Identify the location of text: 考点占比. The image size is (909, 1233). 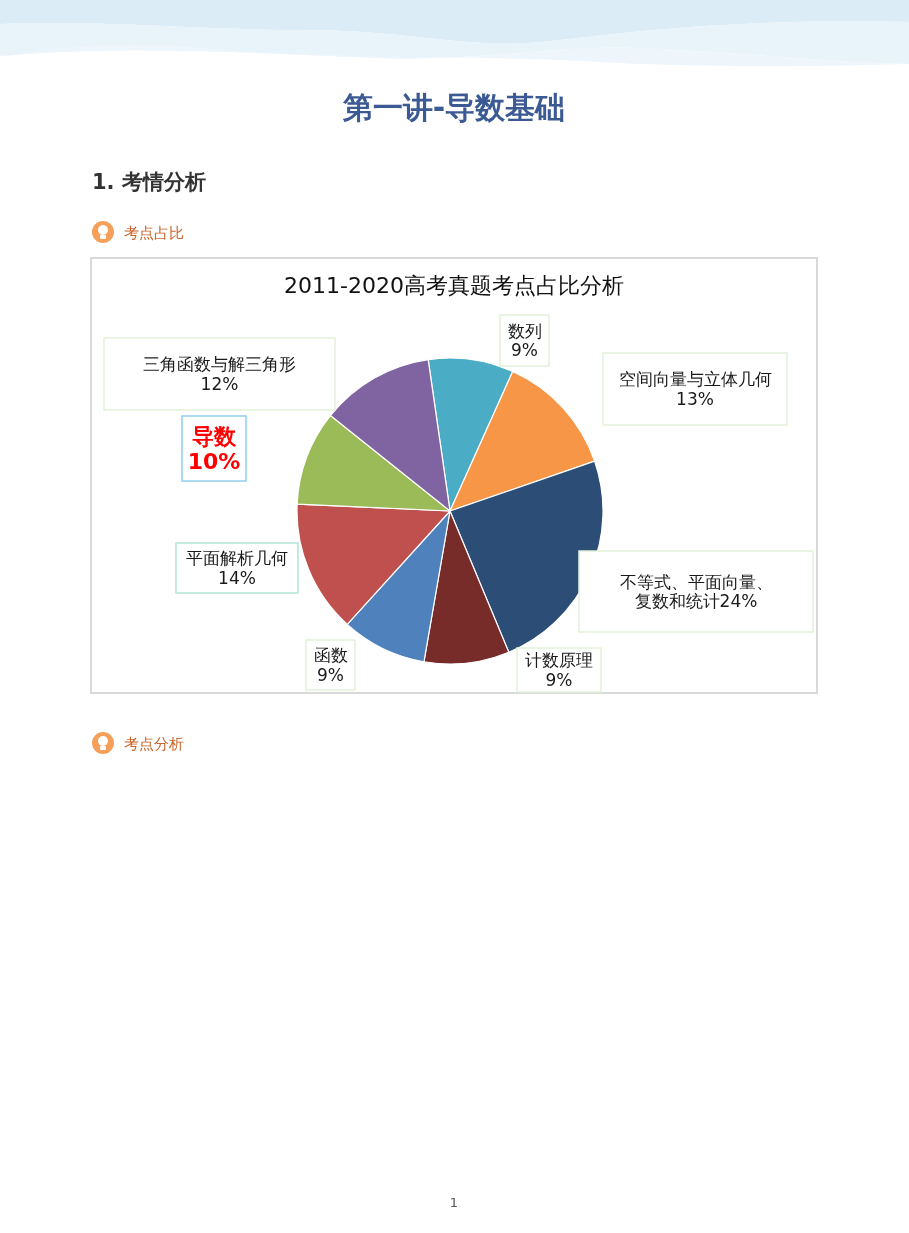
(154, 233).